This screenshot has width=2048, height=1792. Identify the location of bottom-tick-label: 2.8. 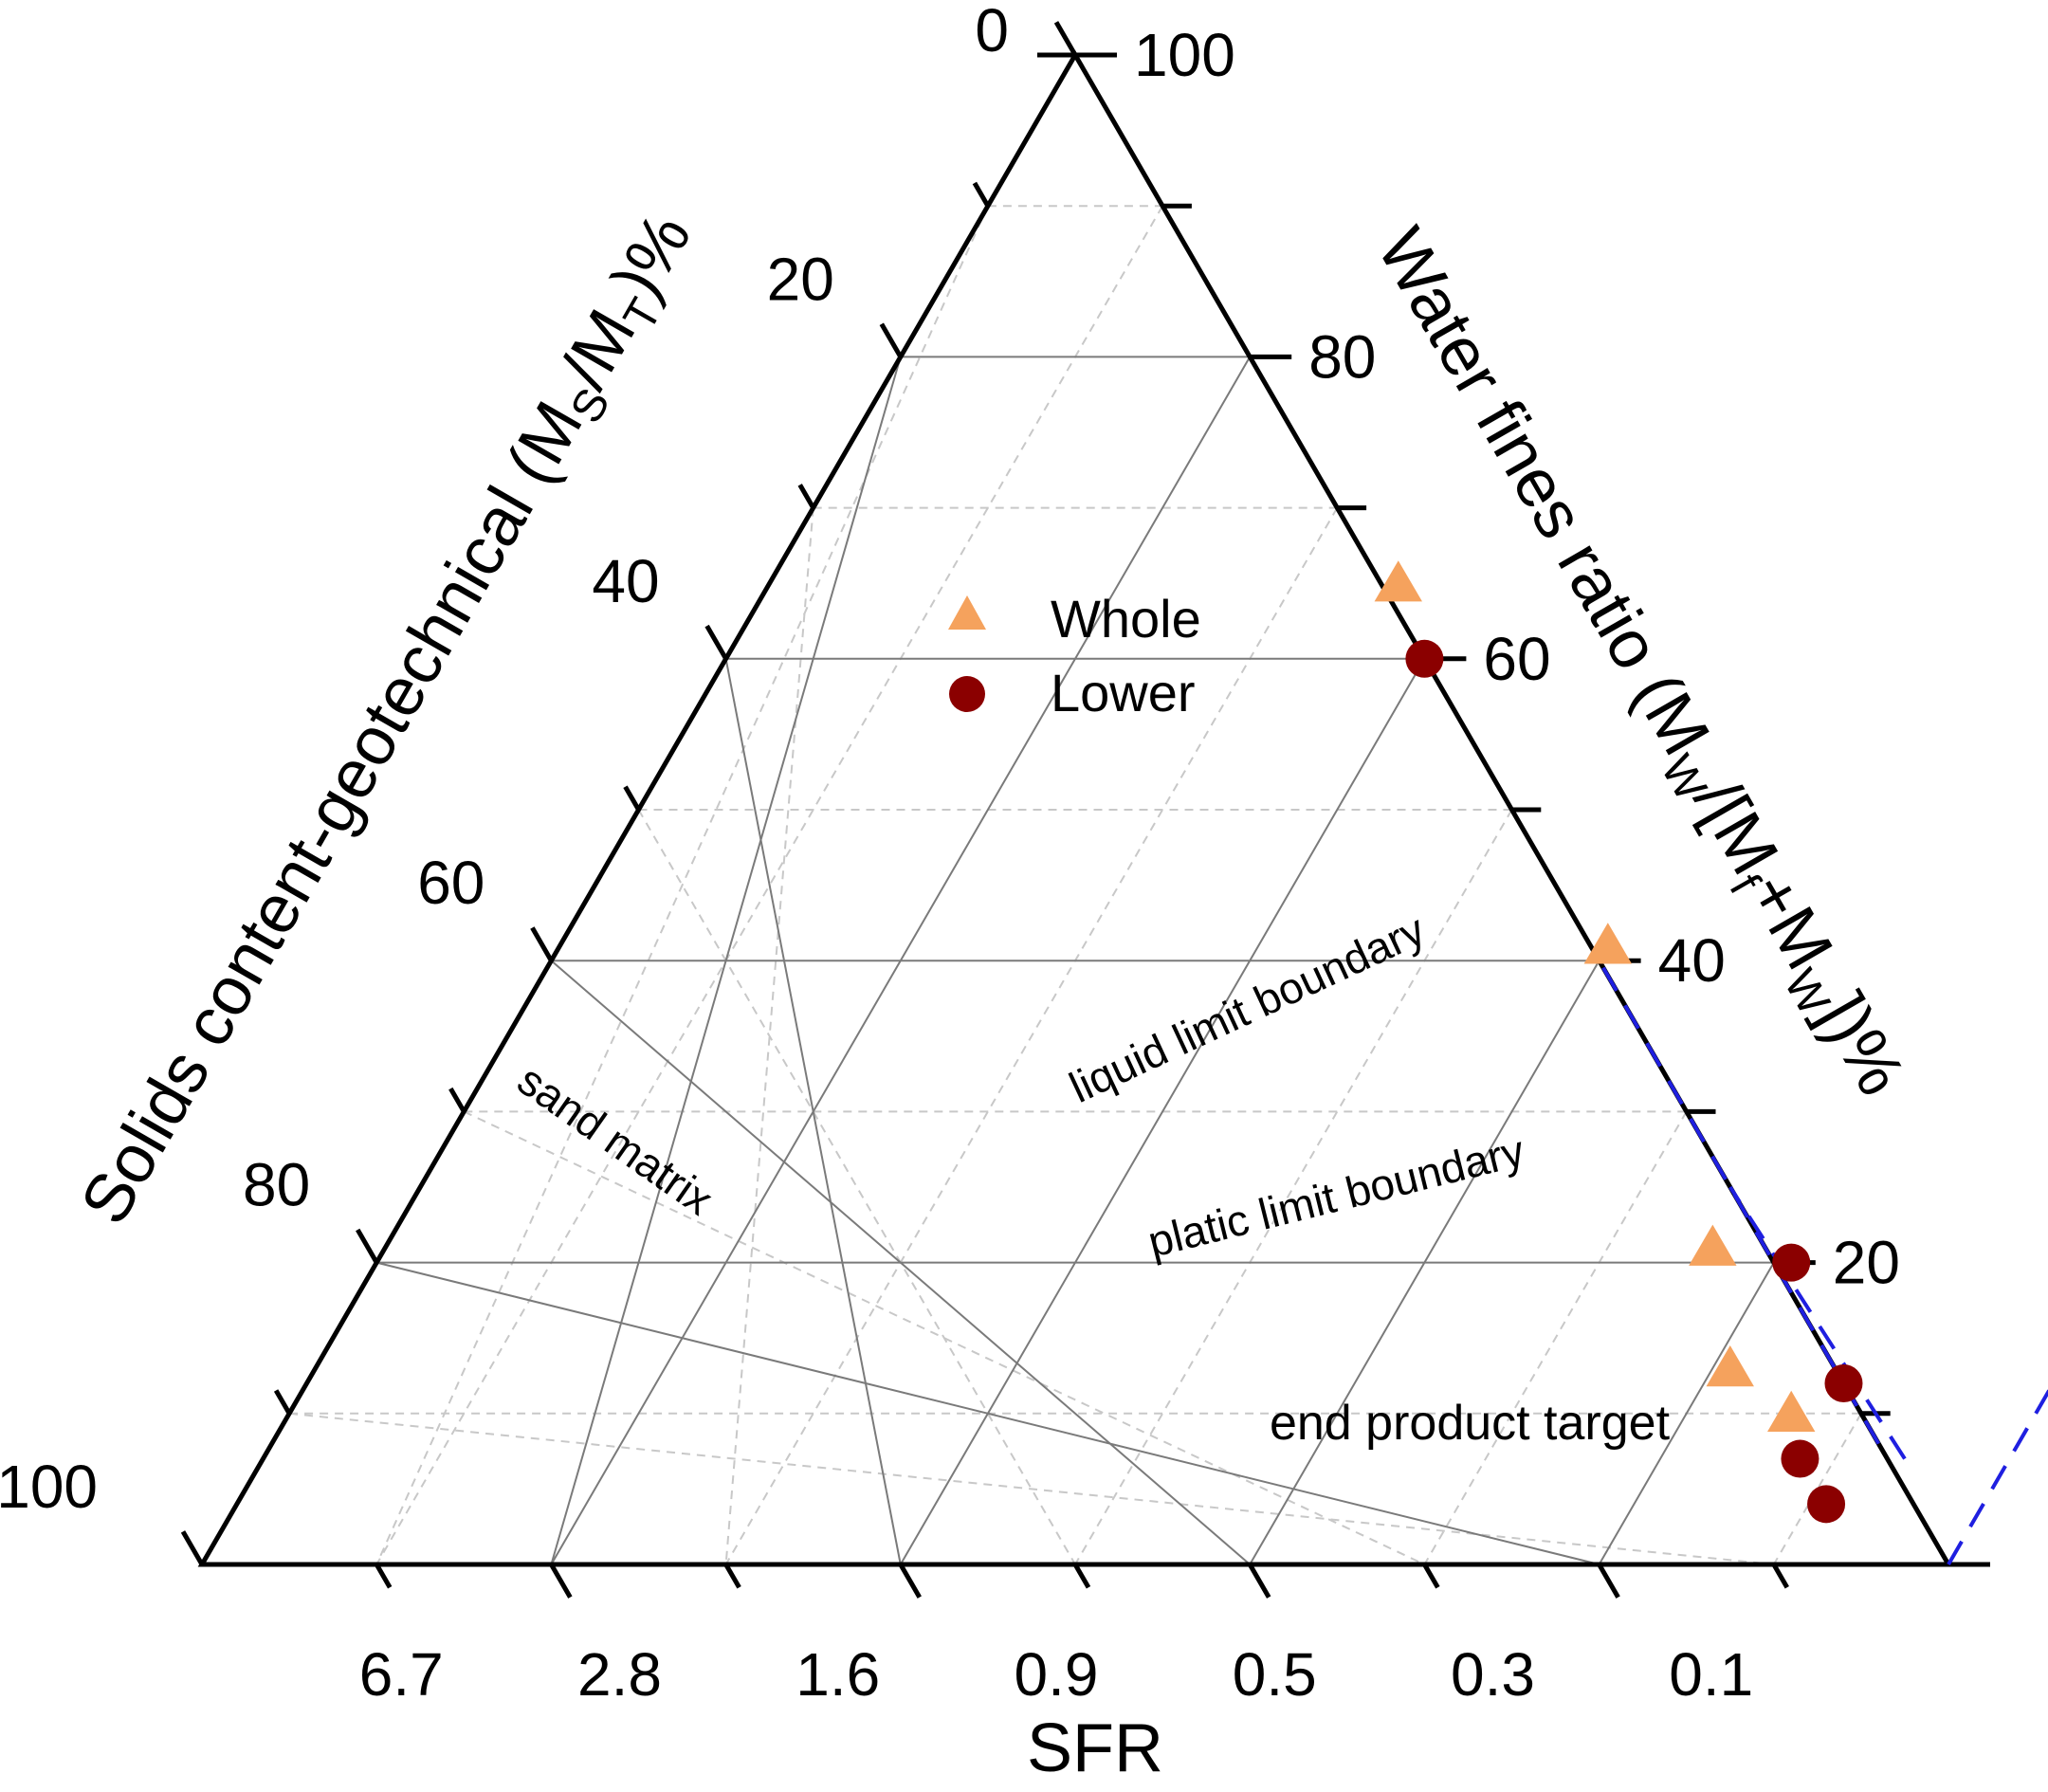
(619, 1674).